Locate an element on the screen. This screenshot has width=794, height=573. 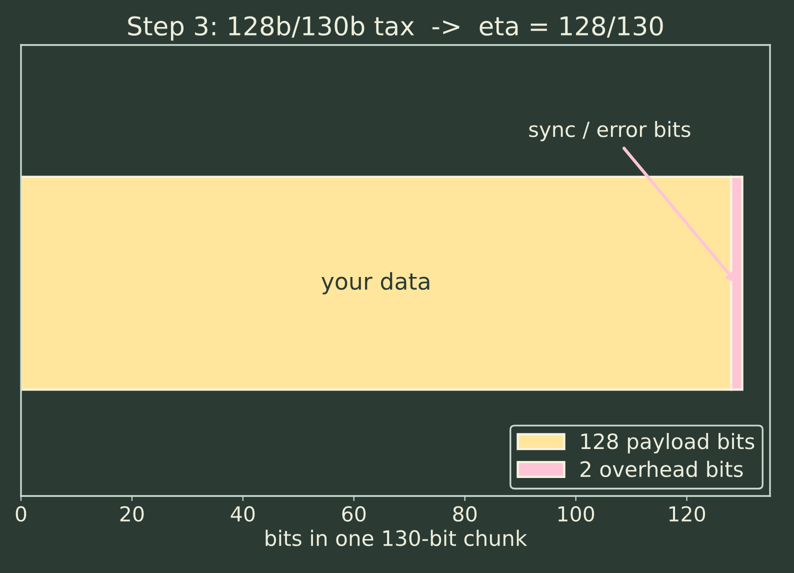
x-tick-label: 100 is located at coordinates (576, 514).